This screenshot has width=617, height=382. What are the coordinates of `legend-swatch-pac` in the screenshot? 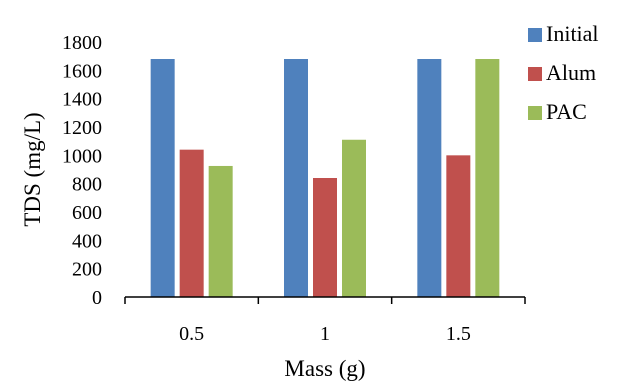 It's located at (535, 113).